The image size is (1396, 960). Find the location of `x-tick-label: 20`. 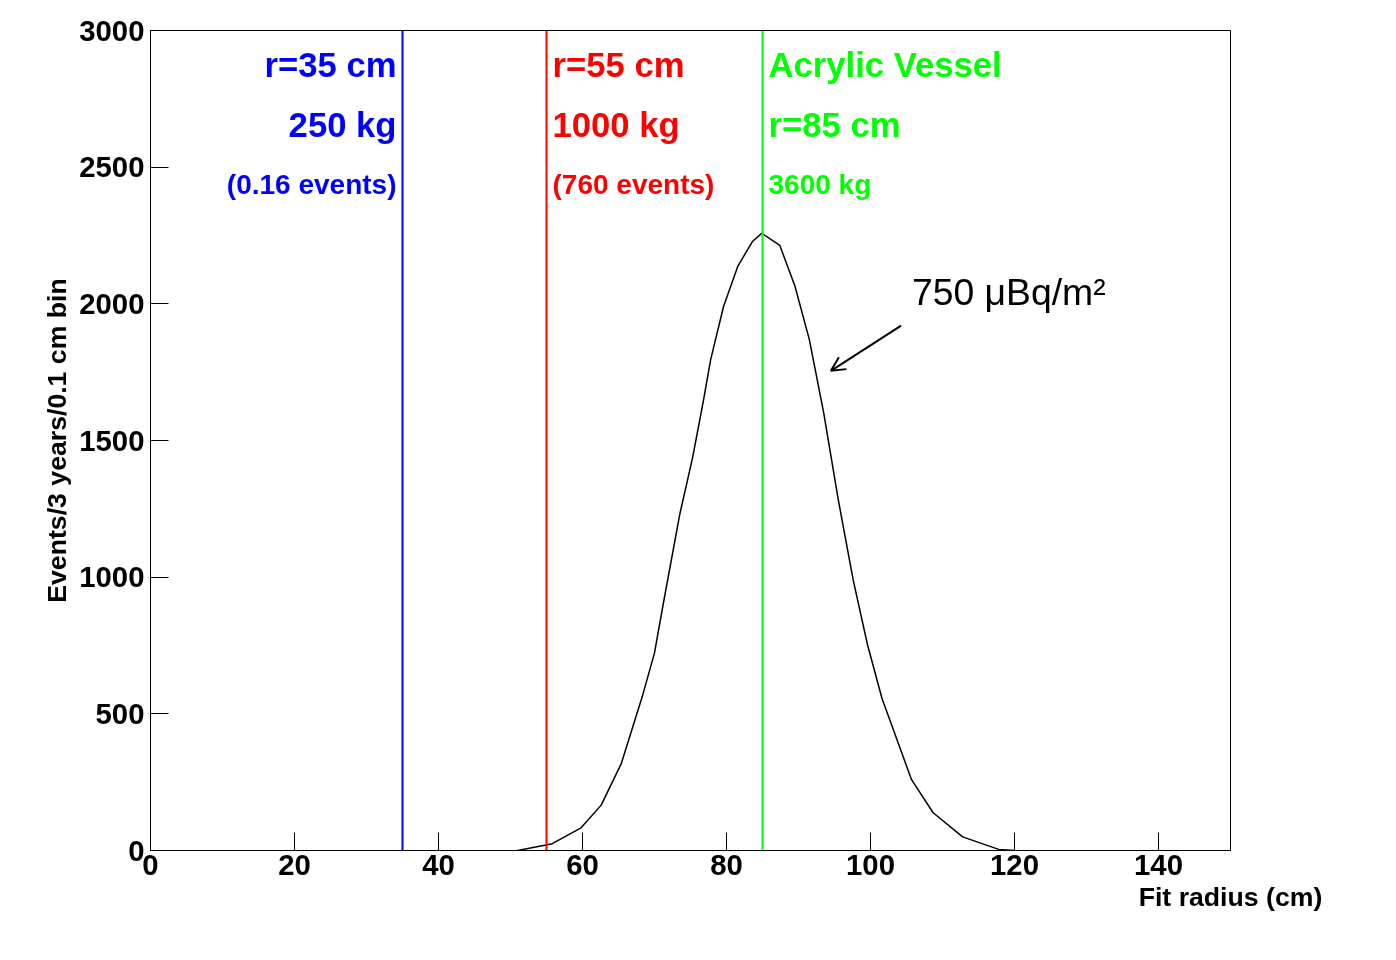

x-tick-label: 20 is located at coordinates (294, 864).